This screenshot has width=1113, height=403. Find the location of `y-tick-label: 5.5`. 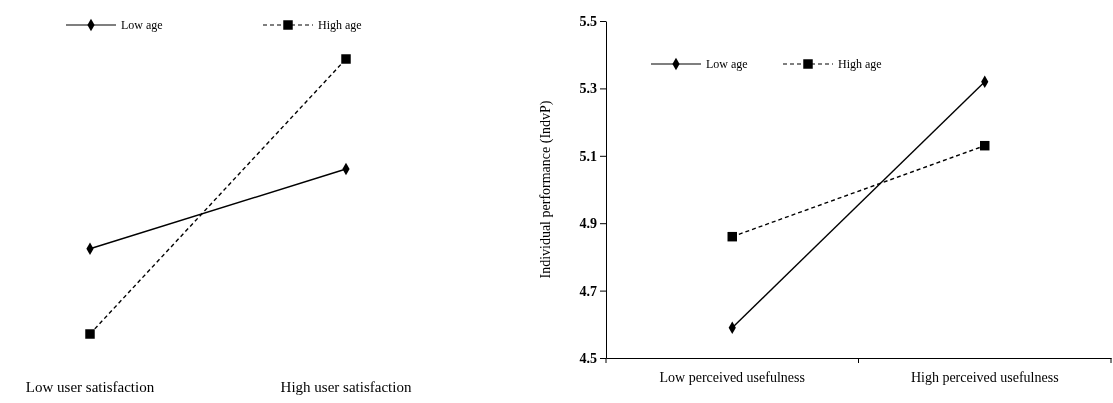

y-tick-label: 5.5 is located at coordinates (588, 21).